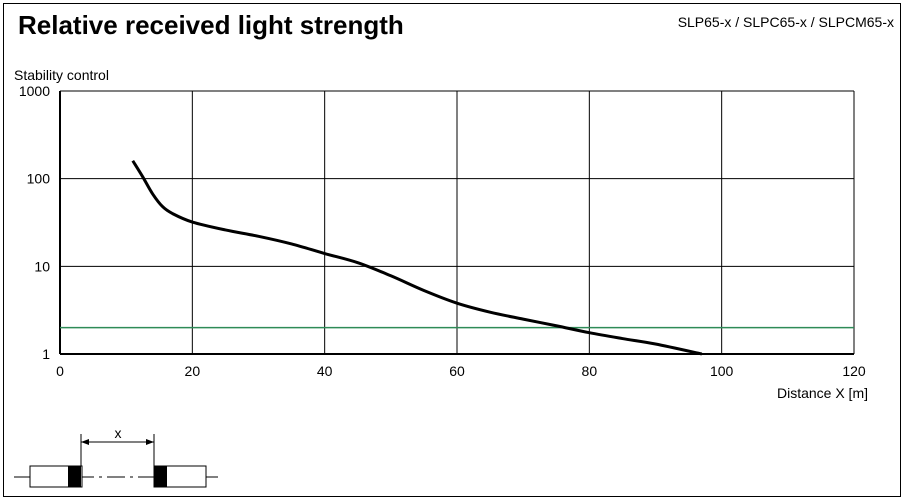  Describe the element at coordinates (118, 456) in the screenshot. I see `sensor-diagram: x` at that location.